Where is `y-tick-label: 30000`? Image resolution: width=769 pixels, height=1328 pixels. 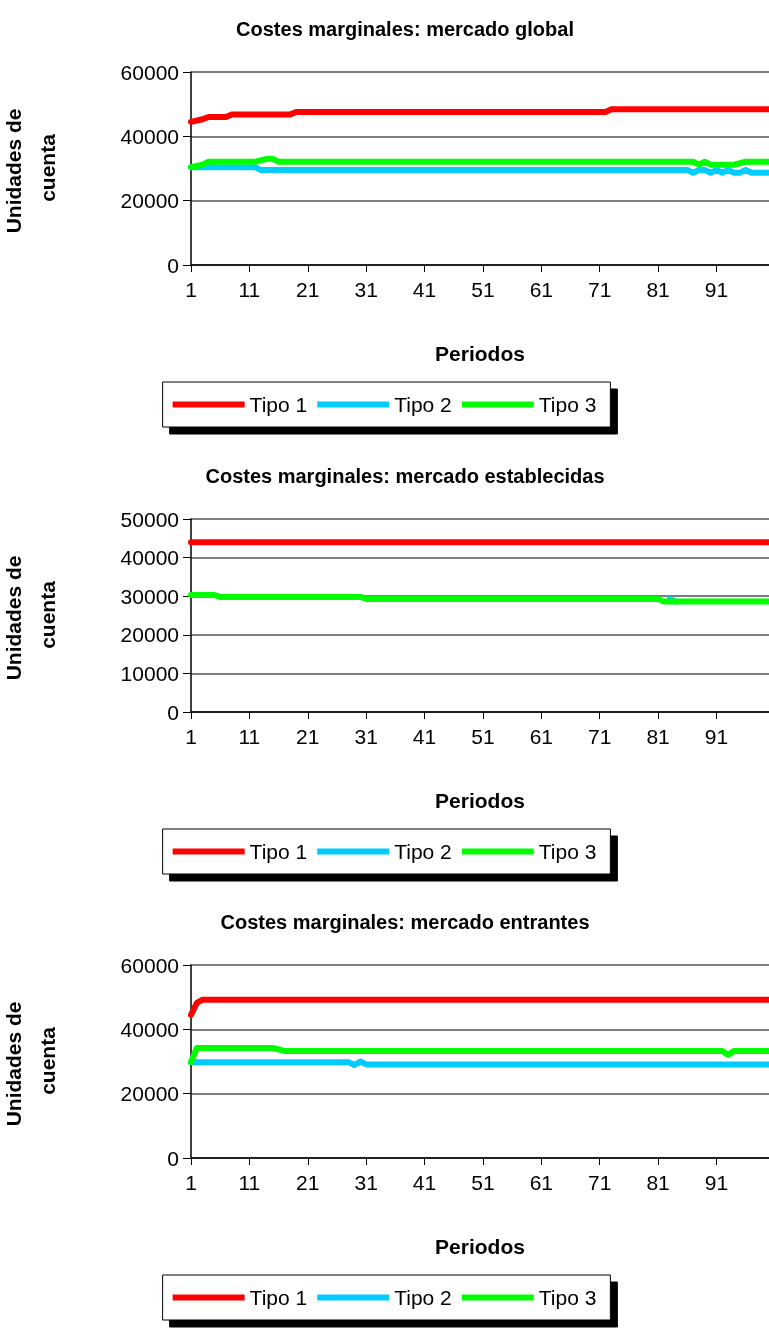 y-tick-label: 30000 is located at coordinates (149, 596).